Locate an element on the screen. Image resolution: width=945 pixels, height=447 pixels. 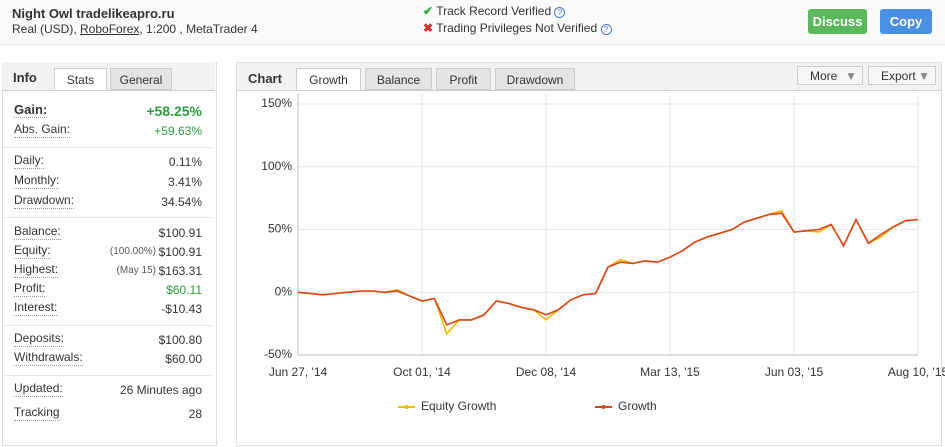
stat-label: Updated: is located at coordinates (38, 389).